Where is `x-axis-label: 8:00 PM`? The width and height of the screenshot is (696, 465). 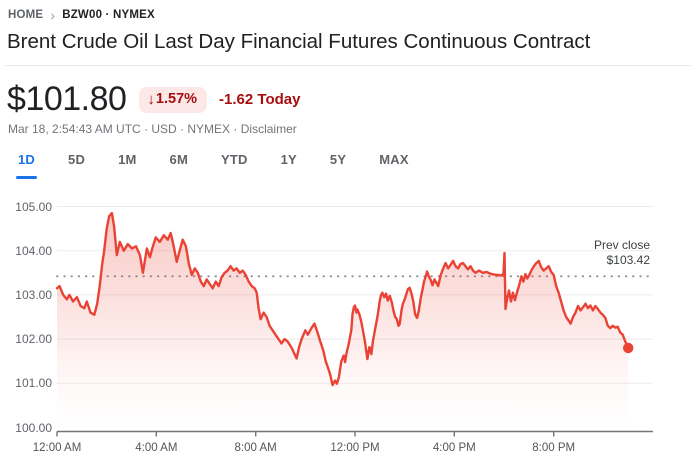
x-axis-label: 8:00 PM is located at coordinates (554, 448).